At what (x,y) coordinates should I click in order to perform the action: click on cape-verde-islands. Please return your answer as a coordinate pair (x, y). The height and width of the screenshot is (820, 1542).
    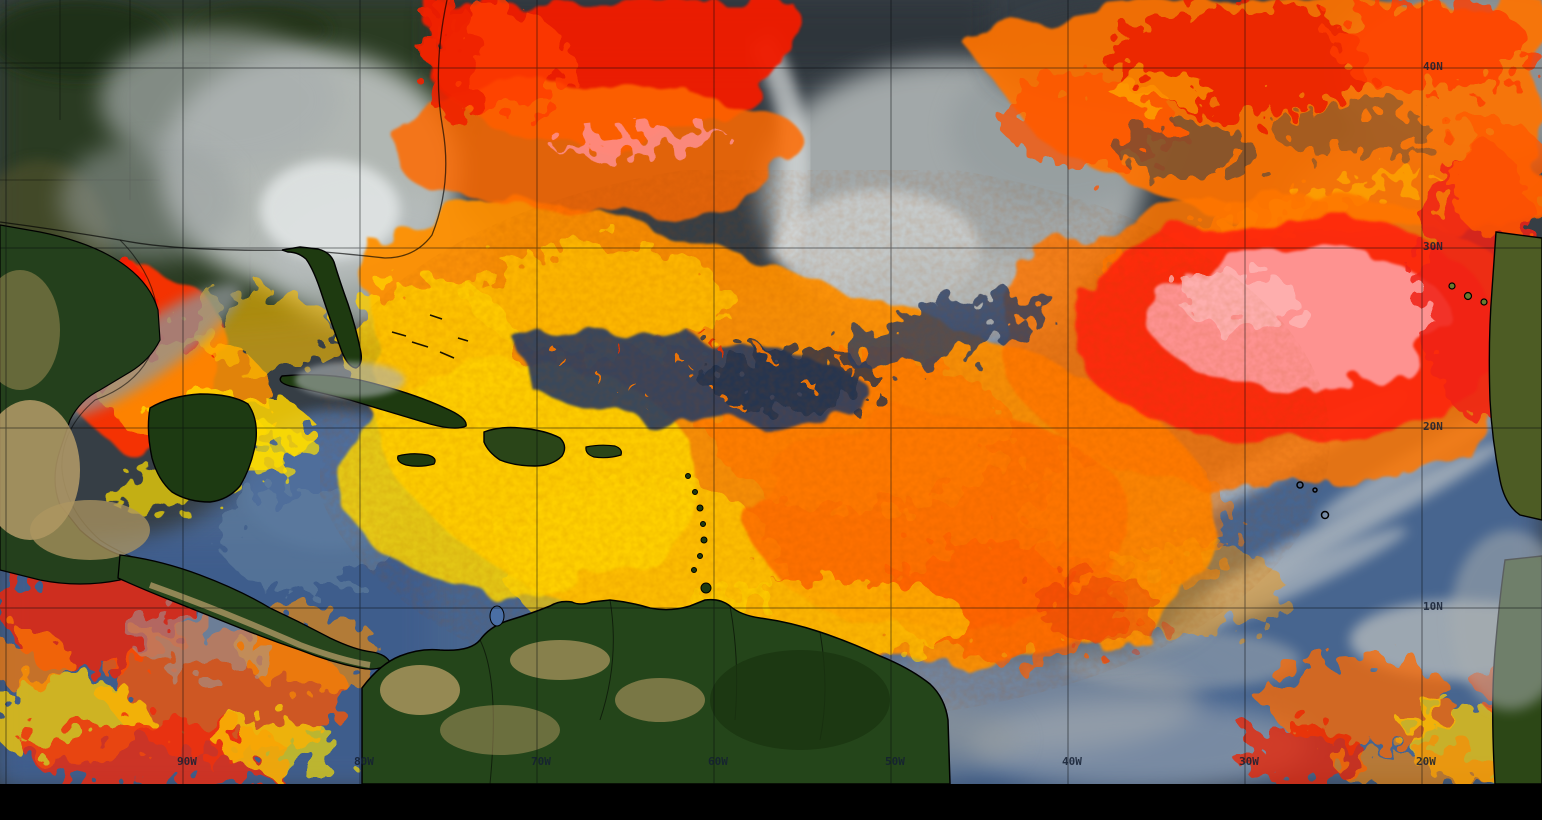
    Looking at the image, I should click on (1313, 500).